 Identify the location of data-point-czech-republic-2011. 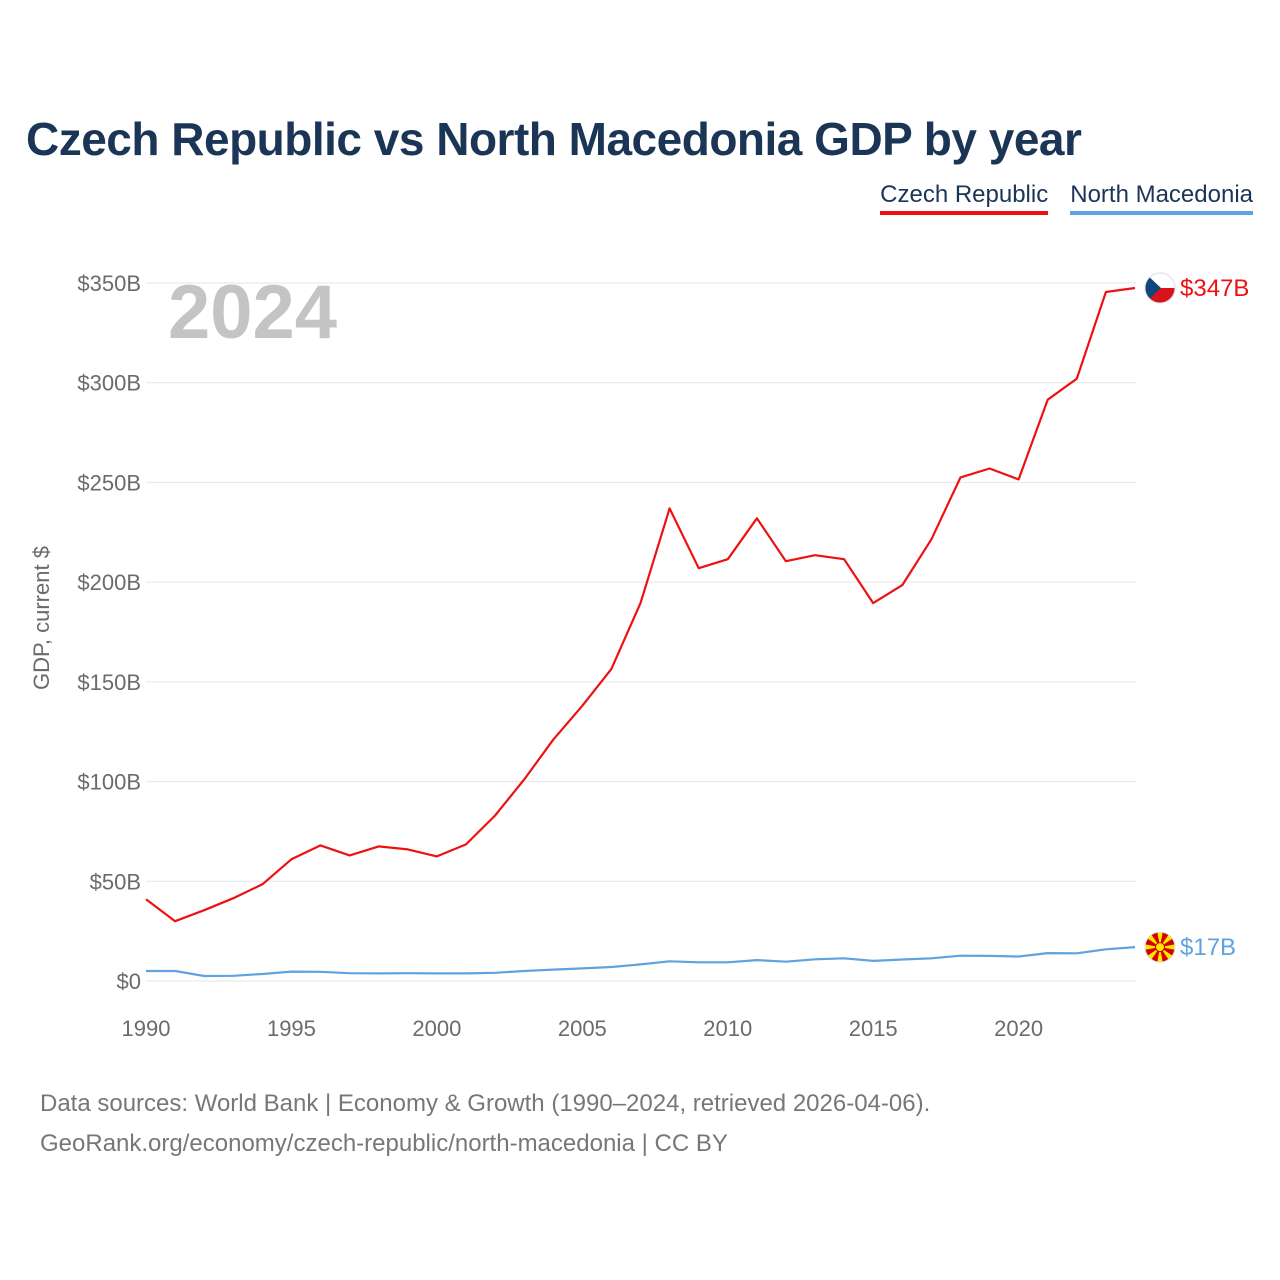
(757, 518).